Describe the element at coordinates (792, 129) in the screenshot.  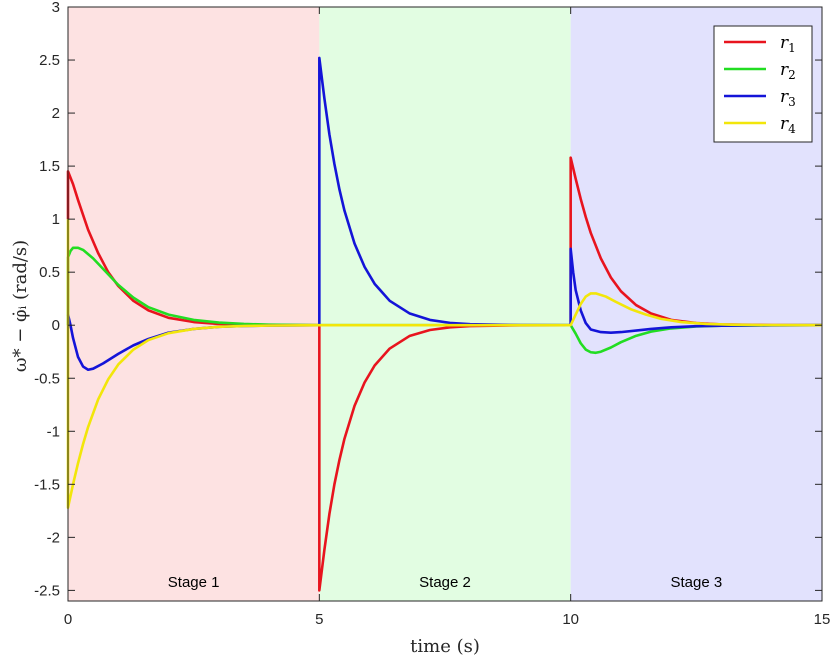
I see `legend-label-subscript: 4` at that location.